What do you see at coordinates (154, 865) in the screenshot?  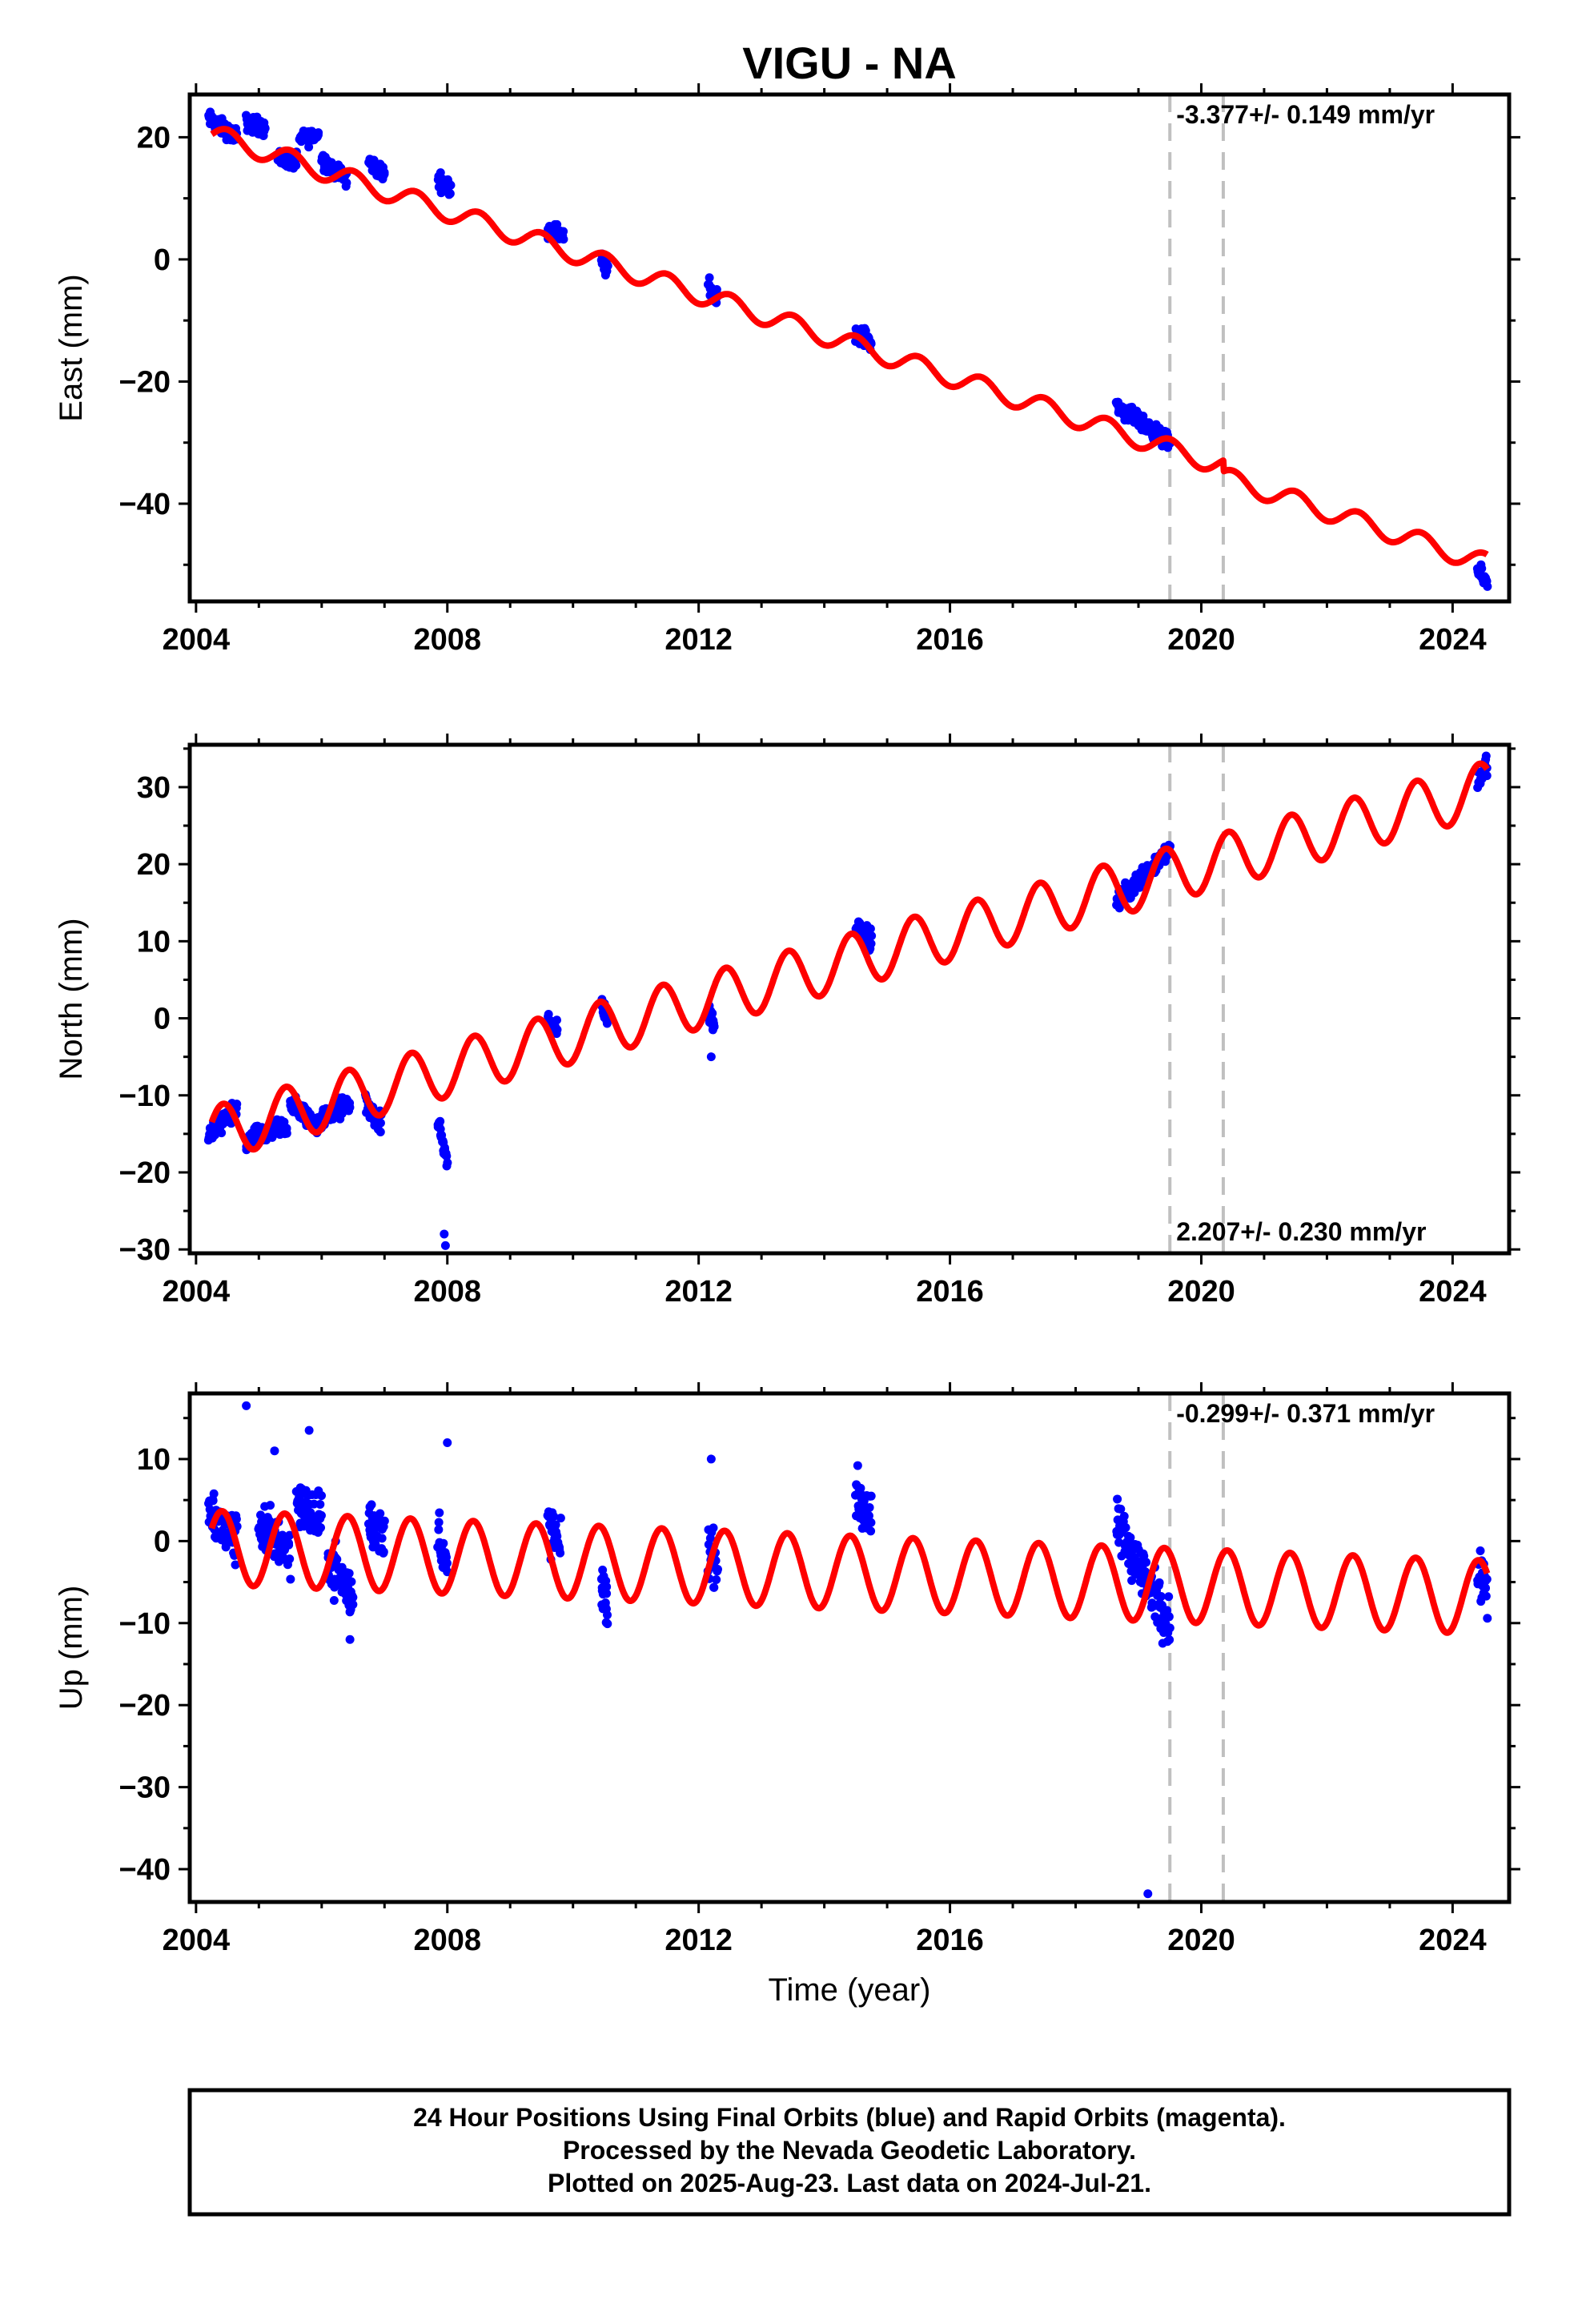 I see `y-tick-label: 20` at bounding box center [154, 865].